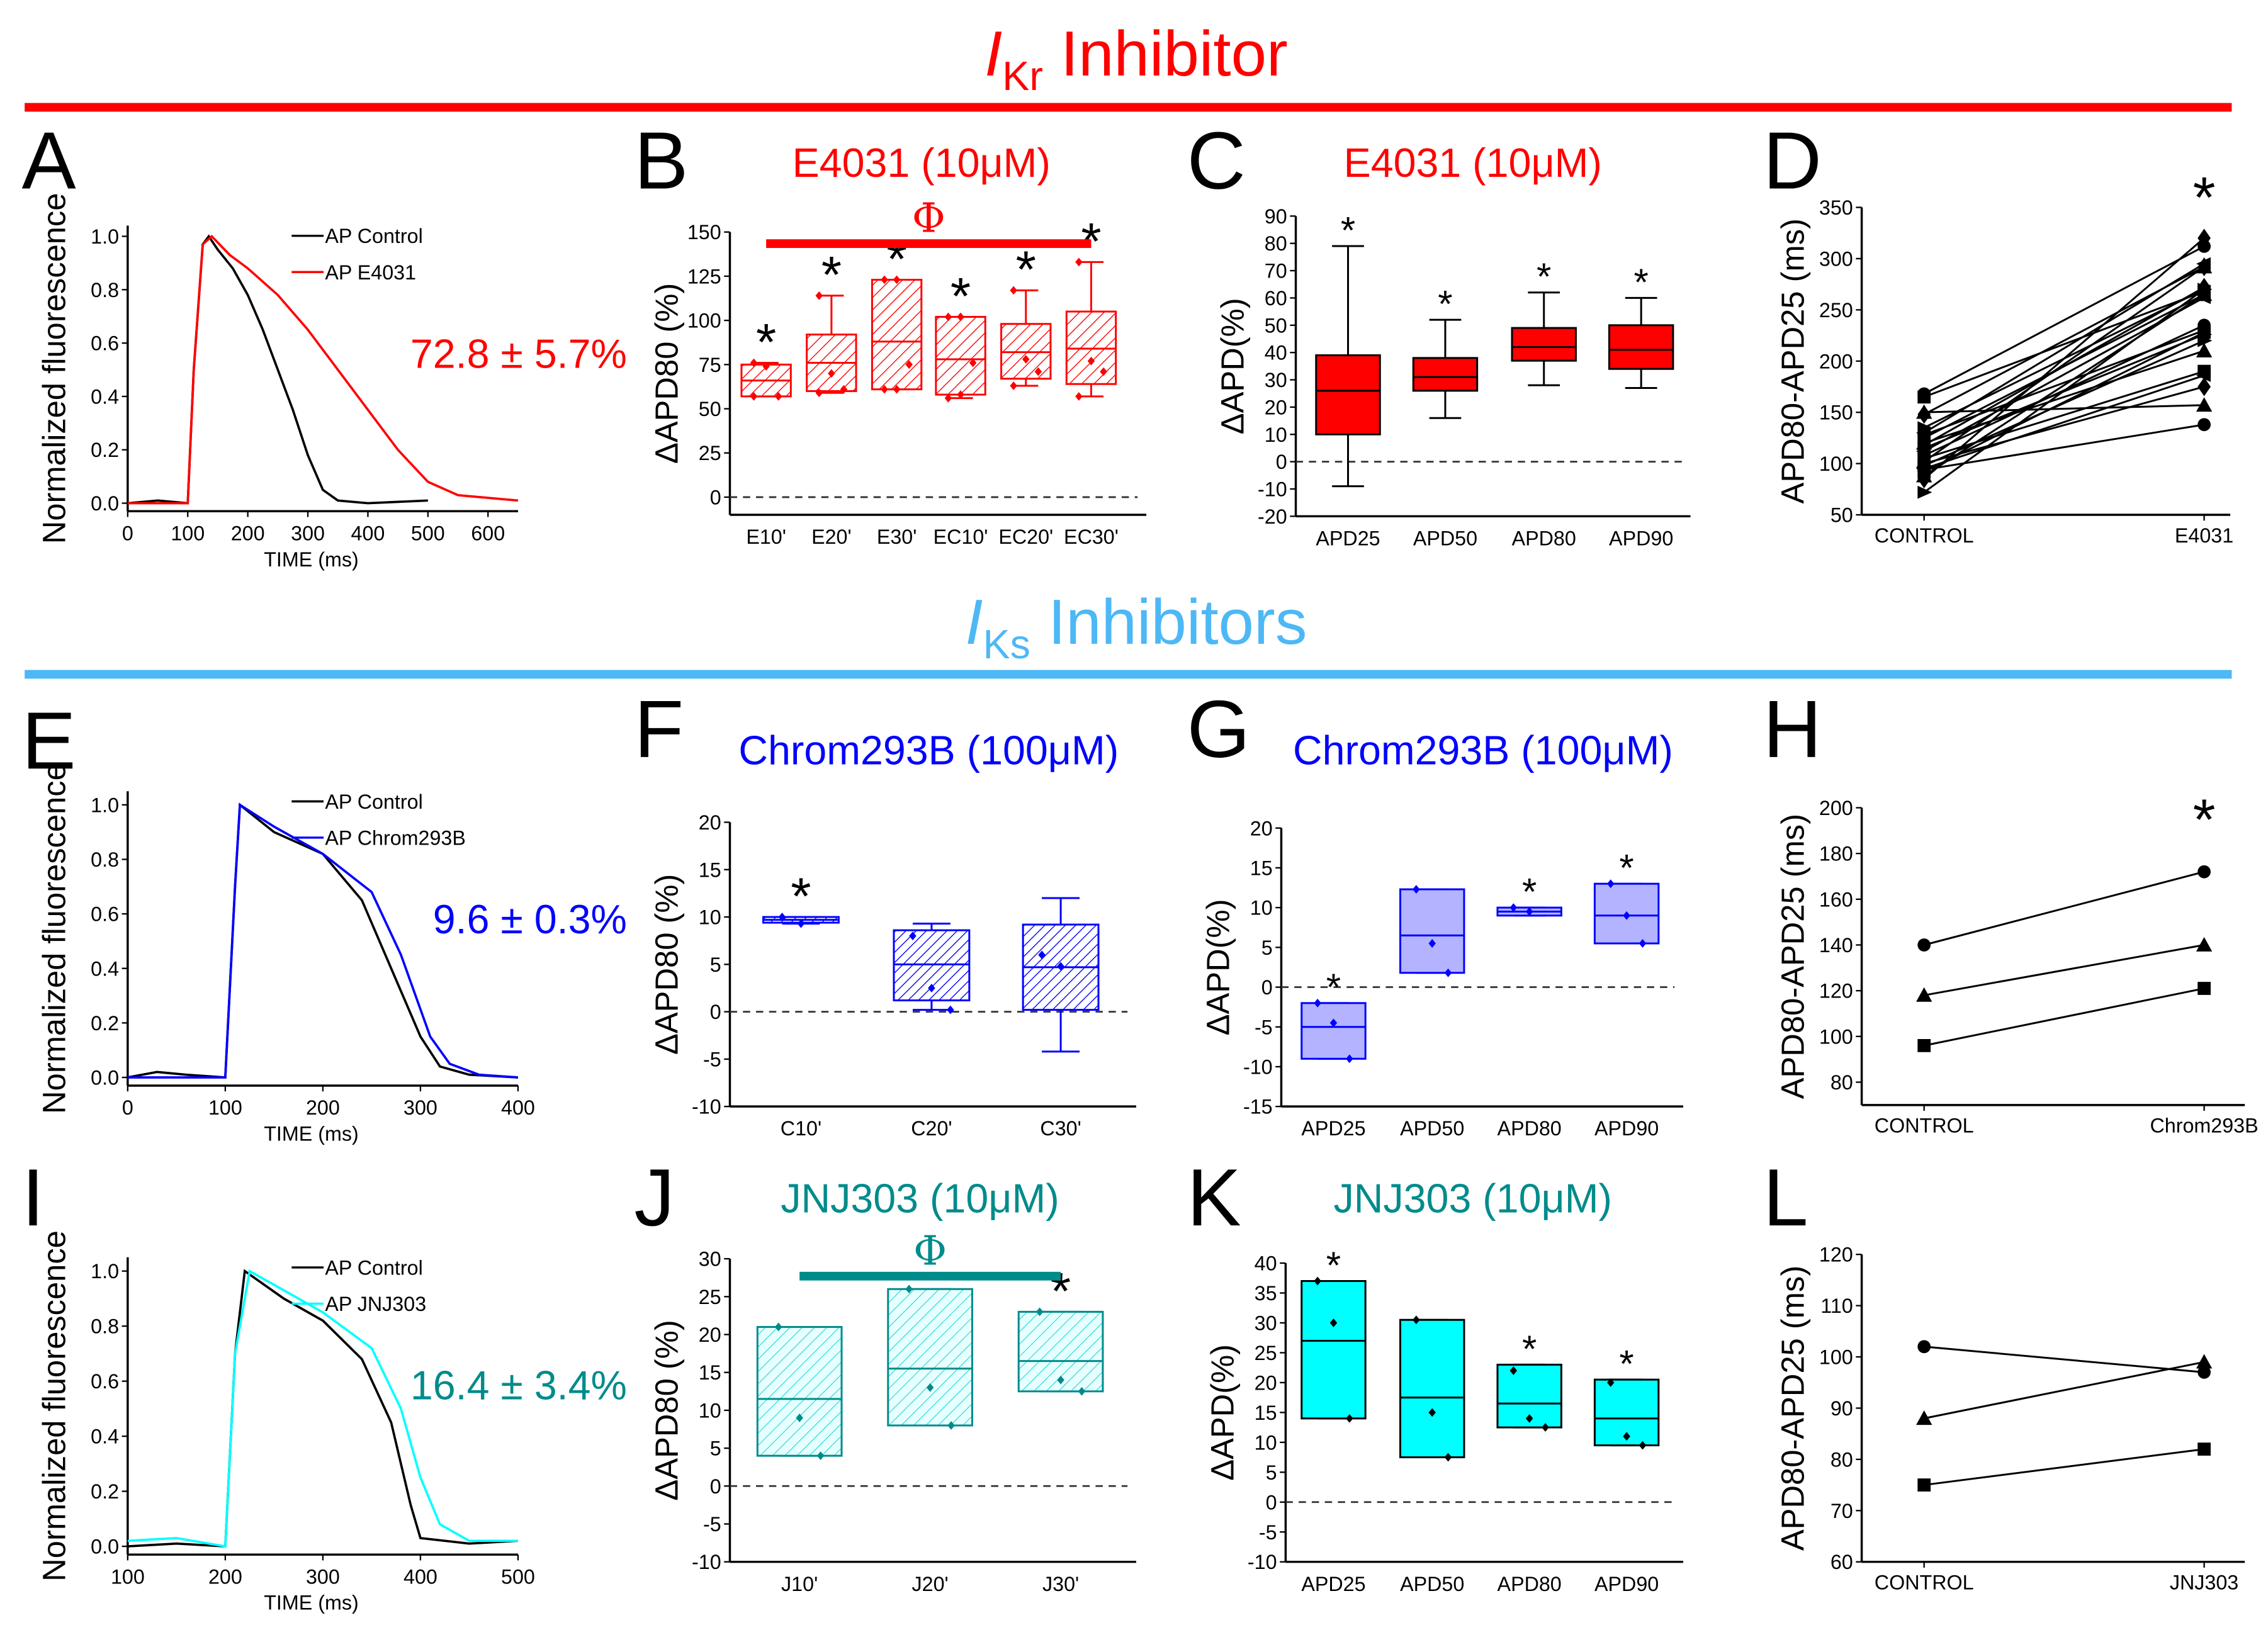 The width and height of the screenshot is (2268, 1630). Describe the element at coordinates (801, 1003) in the screenshot. I see `box-c10: C10' *` at that location.